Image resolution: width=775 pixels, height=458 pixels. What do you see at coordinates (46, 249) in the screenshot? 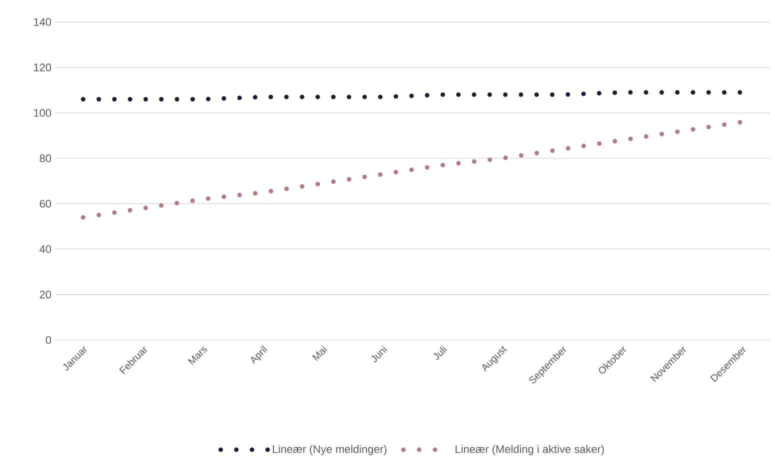
I see `y-tick-label: 40` at bounding box center [46, 249].